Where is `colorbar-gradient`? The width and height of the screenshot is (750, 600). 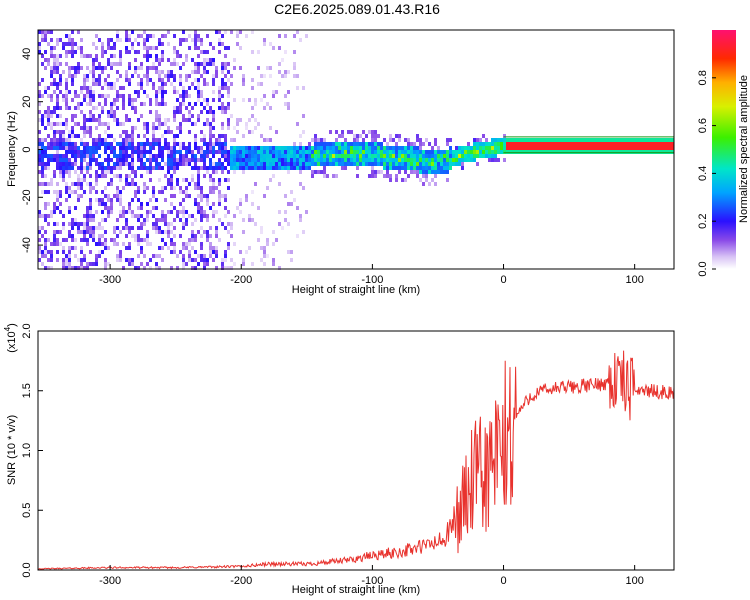 colorbar-gradient is located at coordinates (724, 149).